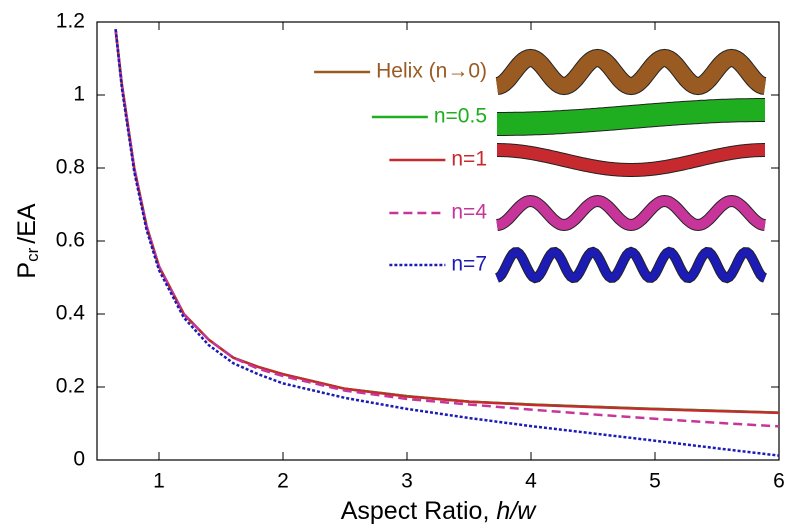 The height and width of the screenshot is (530, 797). What do you see at coordinates (70, 386) in the screenshot?
I see `y-tick-label: 0.2` at bounding box center [70, 386].